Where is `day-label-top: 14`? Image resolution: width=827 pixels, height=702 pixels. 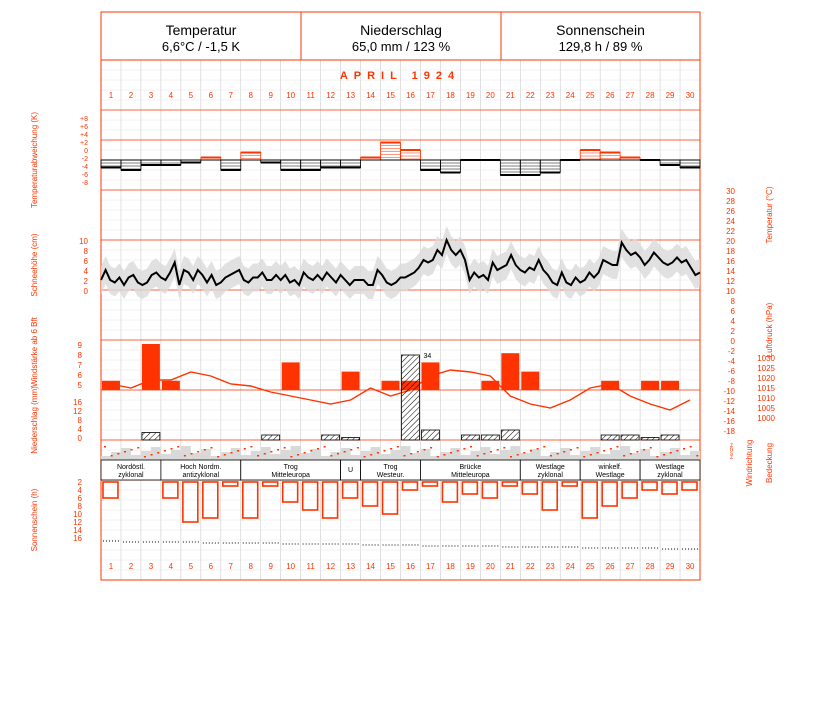
day-label-top: 14 is located at coordinates (370, 95).